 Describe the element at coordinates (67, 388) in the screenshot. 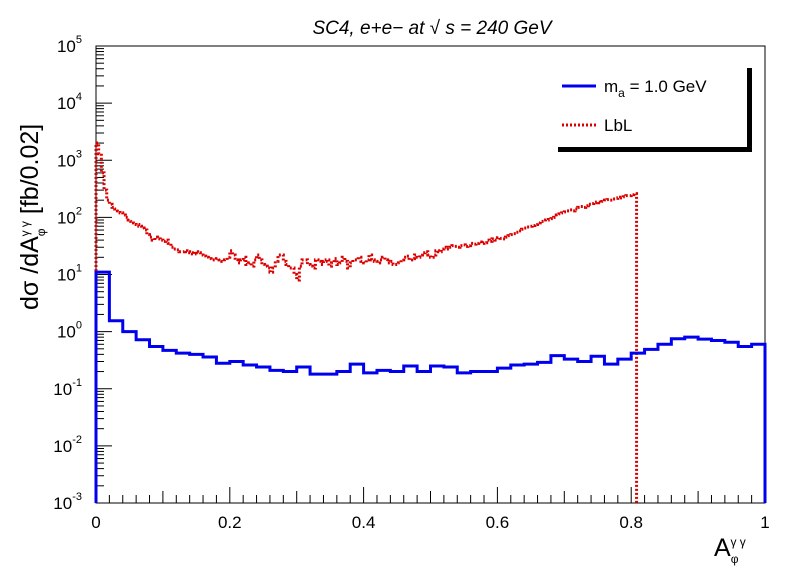

I see `y-tick-label: 10⁻¹` at that location.